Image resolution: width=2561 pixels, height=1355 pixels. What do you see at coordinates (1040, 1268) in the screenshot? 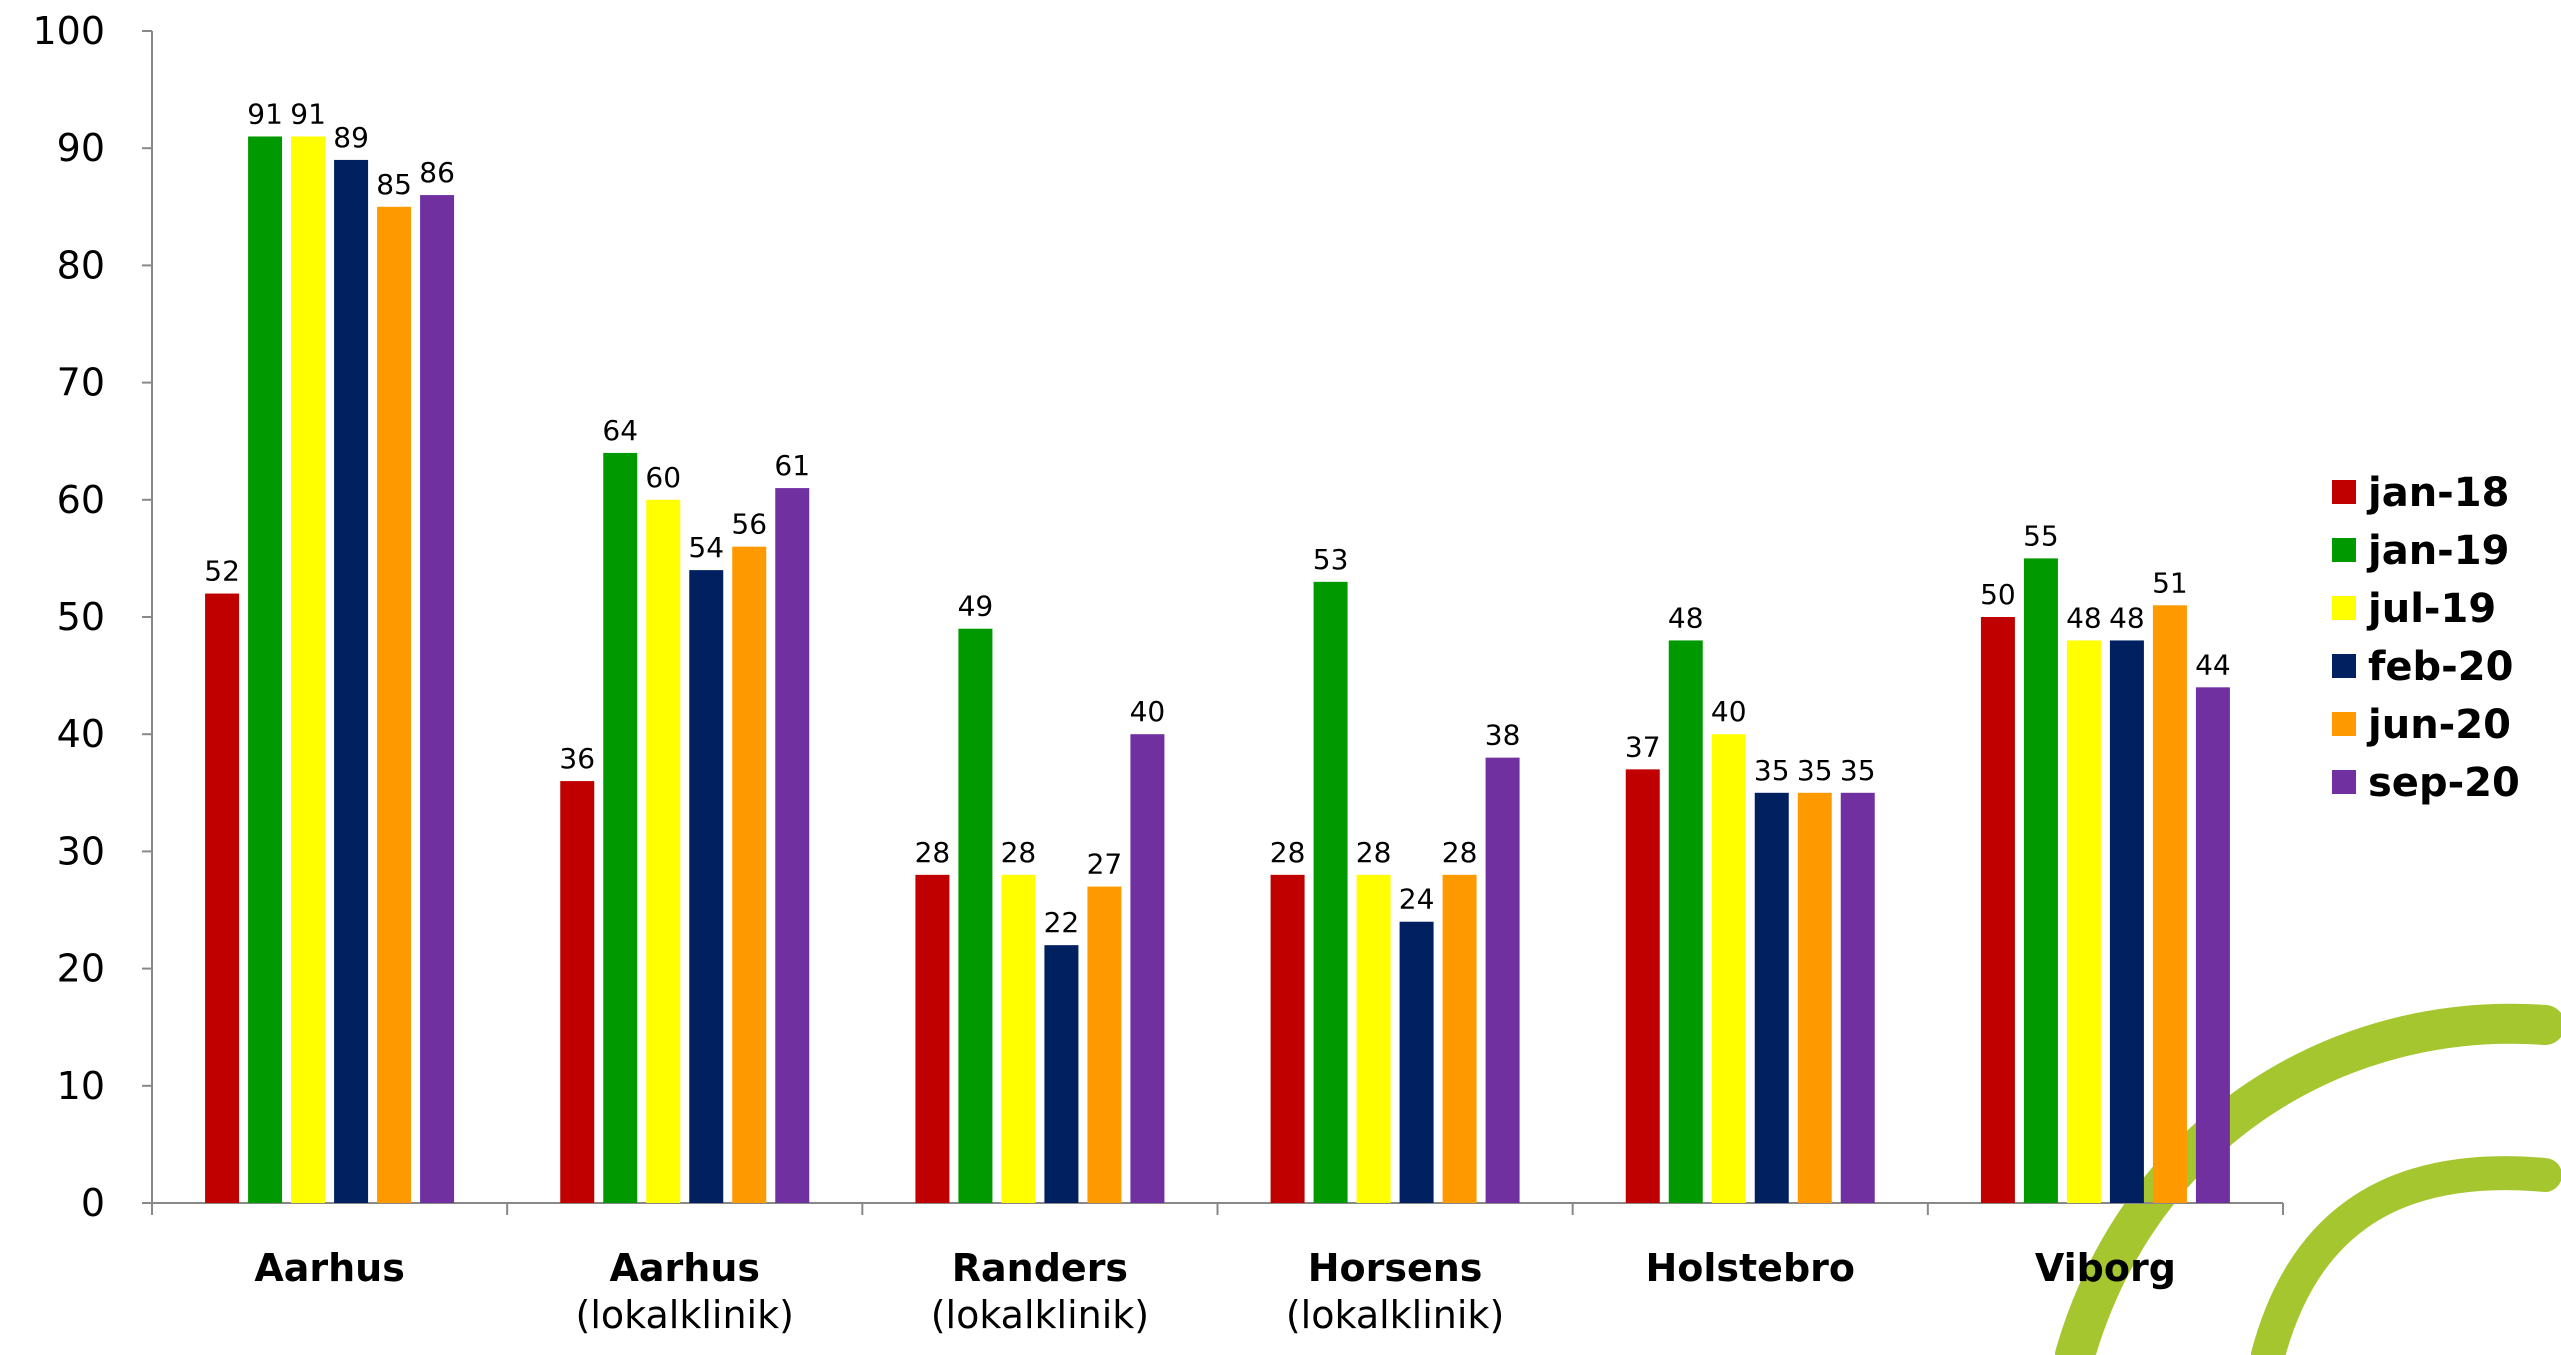
I see `x-category-label: Randers` at bounding box center [1040, 1268].